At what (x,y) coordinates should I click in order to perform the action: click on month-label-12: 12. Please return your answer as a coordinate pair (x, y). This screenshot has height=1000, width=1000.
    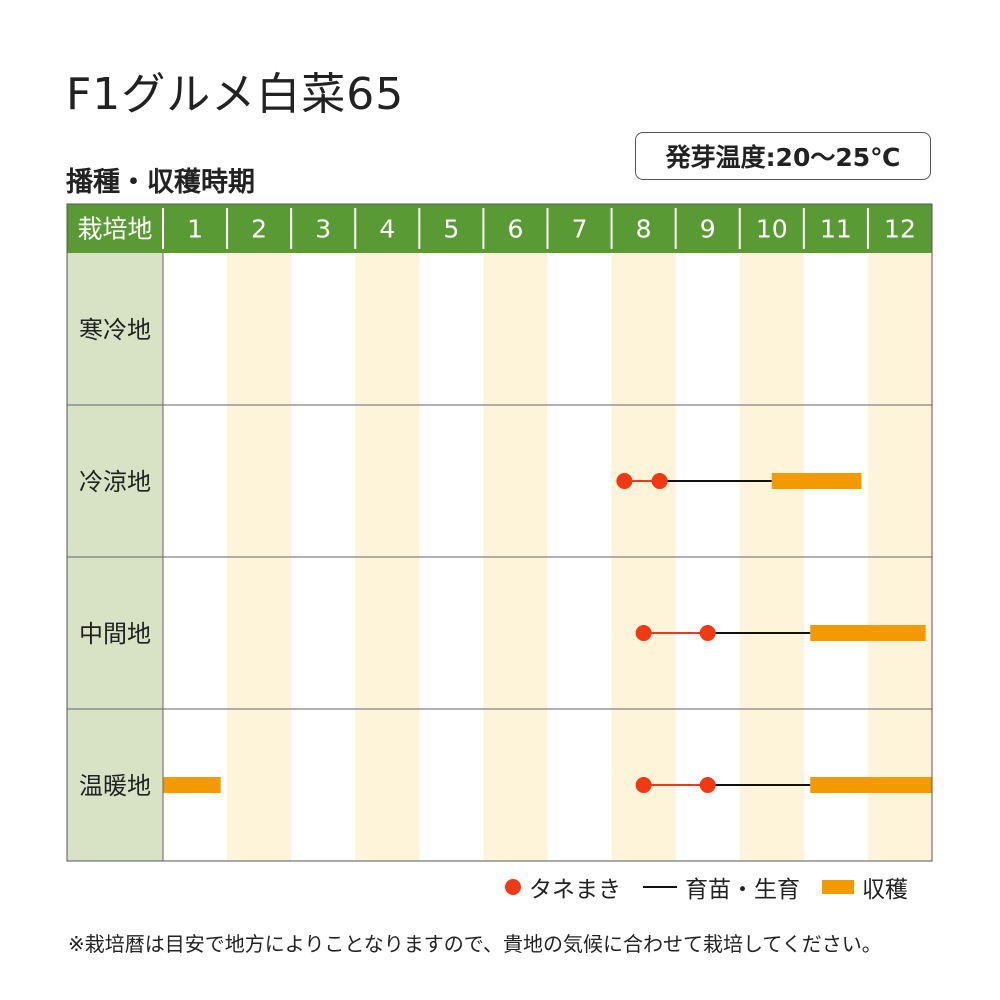
    Looking at the image, I should click on (900, 229).